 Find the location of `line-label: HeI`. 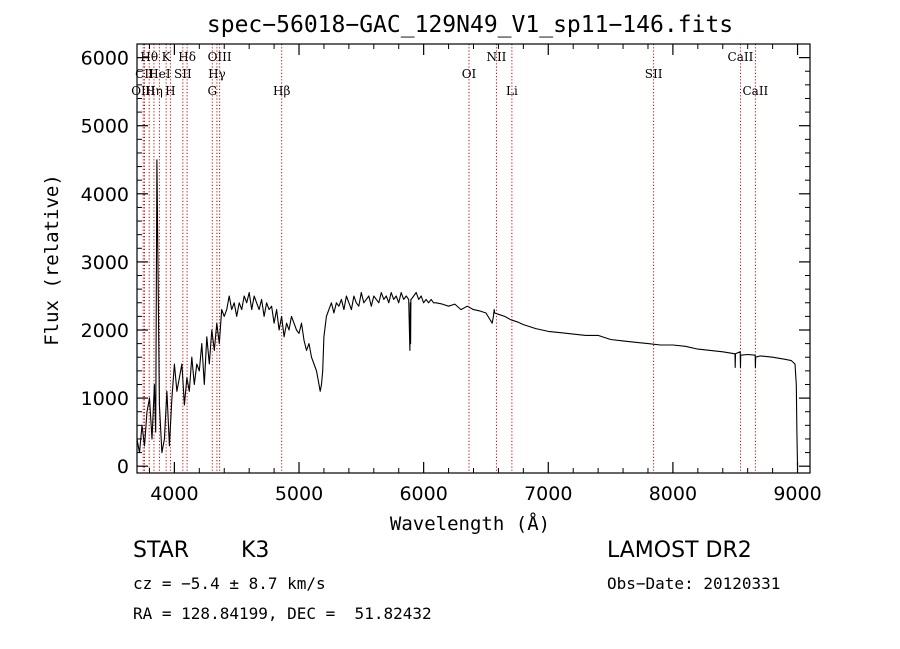

line-label: HeI is located at coordinates (159, 74).